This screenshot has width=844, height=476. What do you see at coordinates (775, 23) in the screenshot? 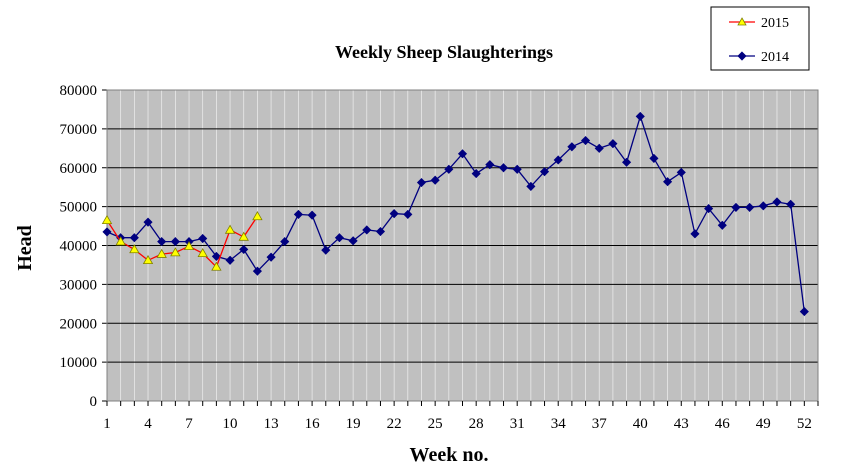
I see `legend-2015-label: 2015` at bounding box center [775, 23].